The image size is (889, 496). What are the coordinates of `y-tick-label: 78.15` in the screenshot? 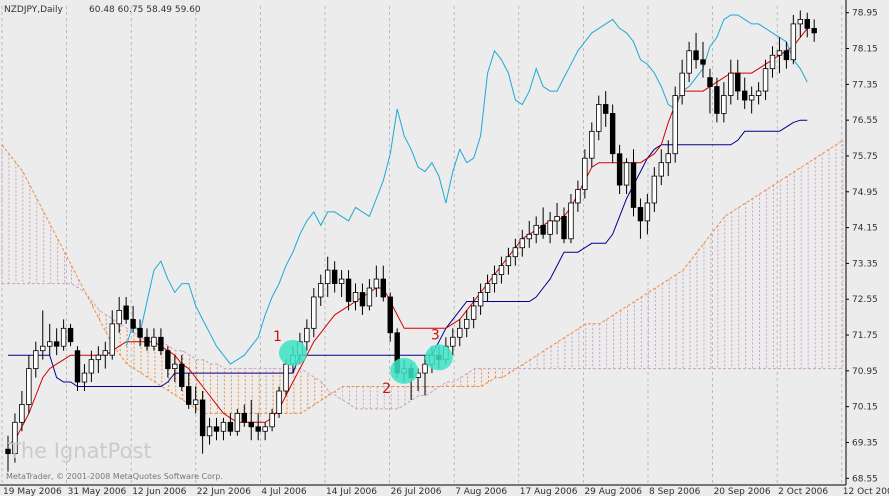 It's located at (865, 50).